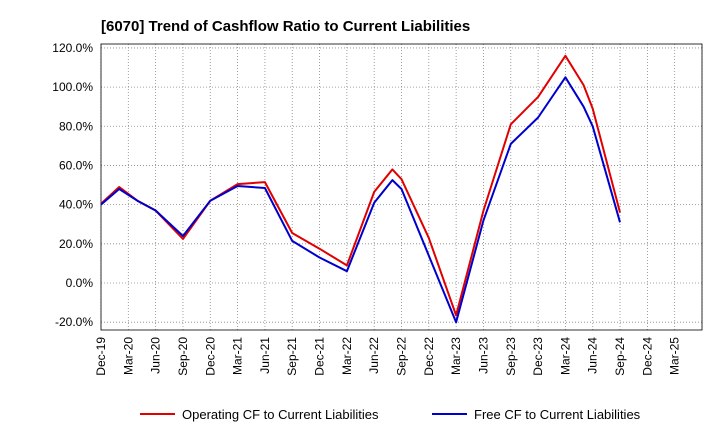  Describe the element at coordinates (76, 165) in the screenshot. I see `y-tick-label: 60.0%` at that location.